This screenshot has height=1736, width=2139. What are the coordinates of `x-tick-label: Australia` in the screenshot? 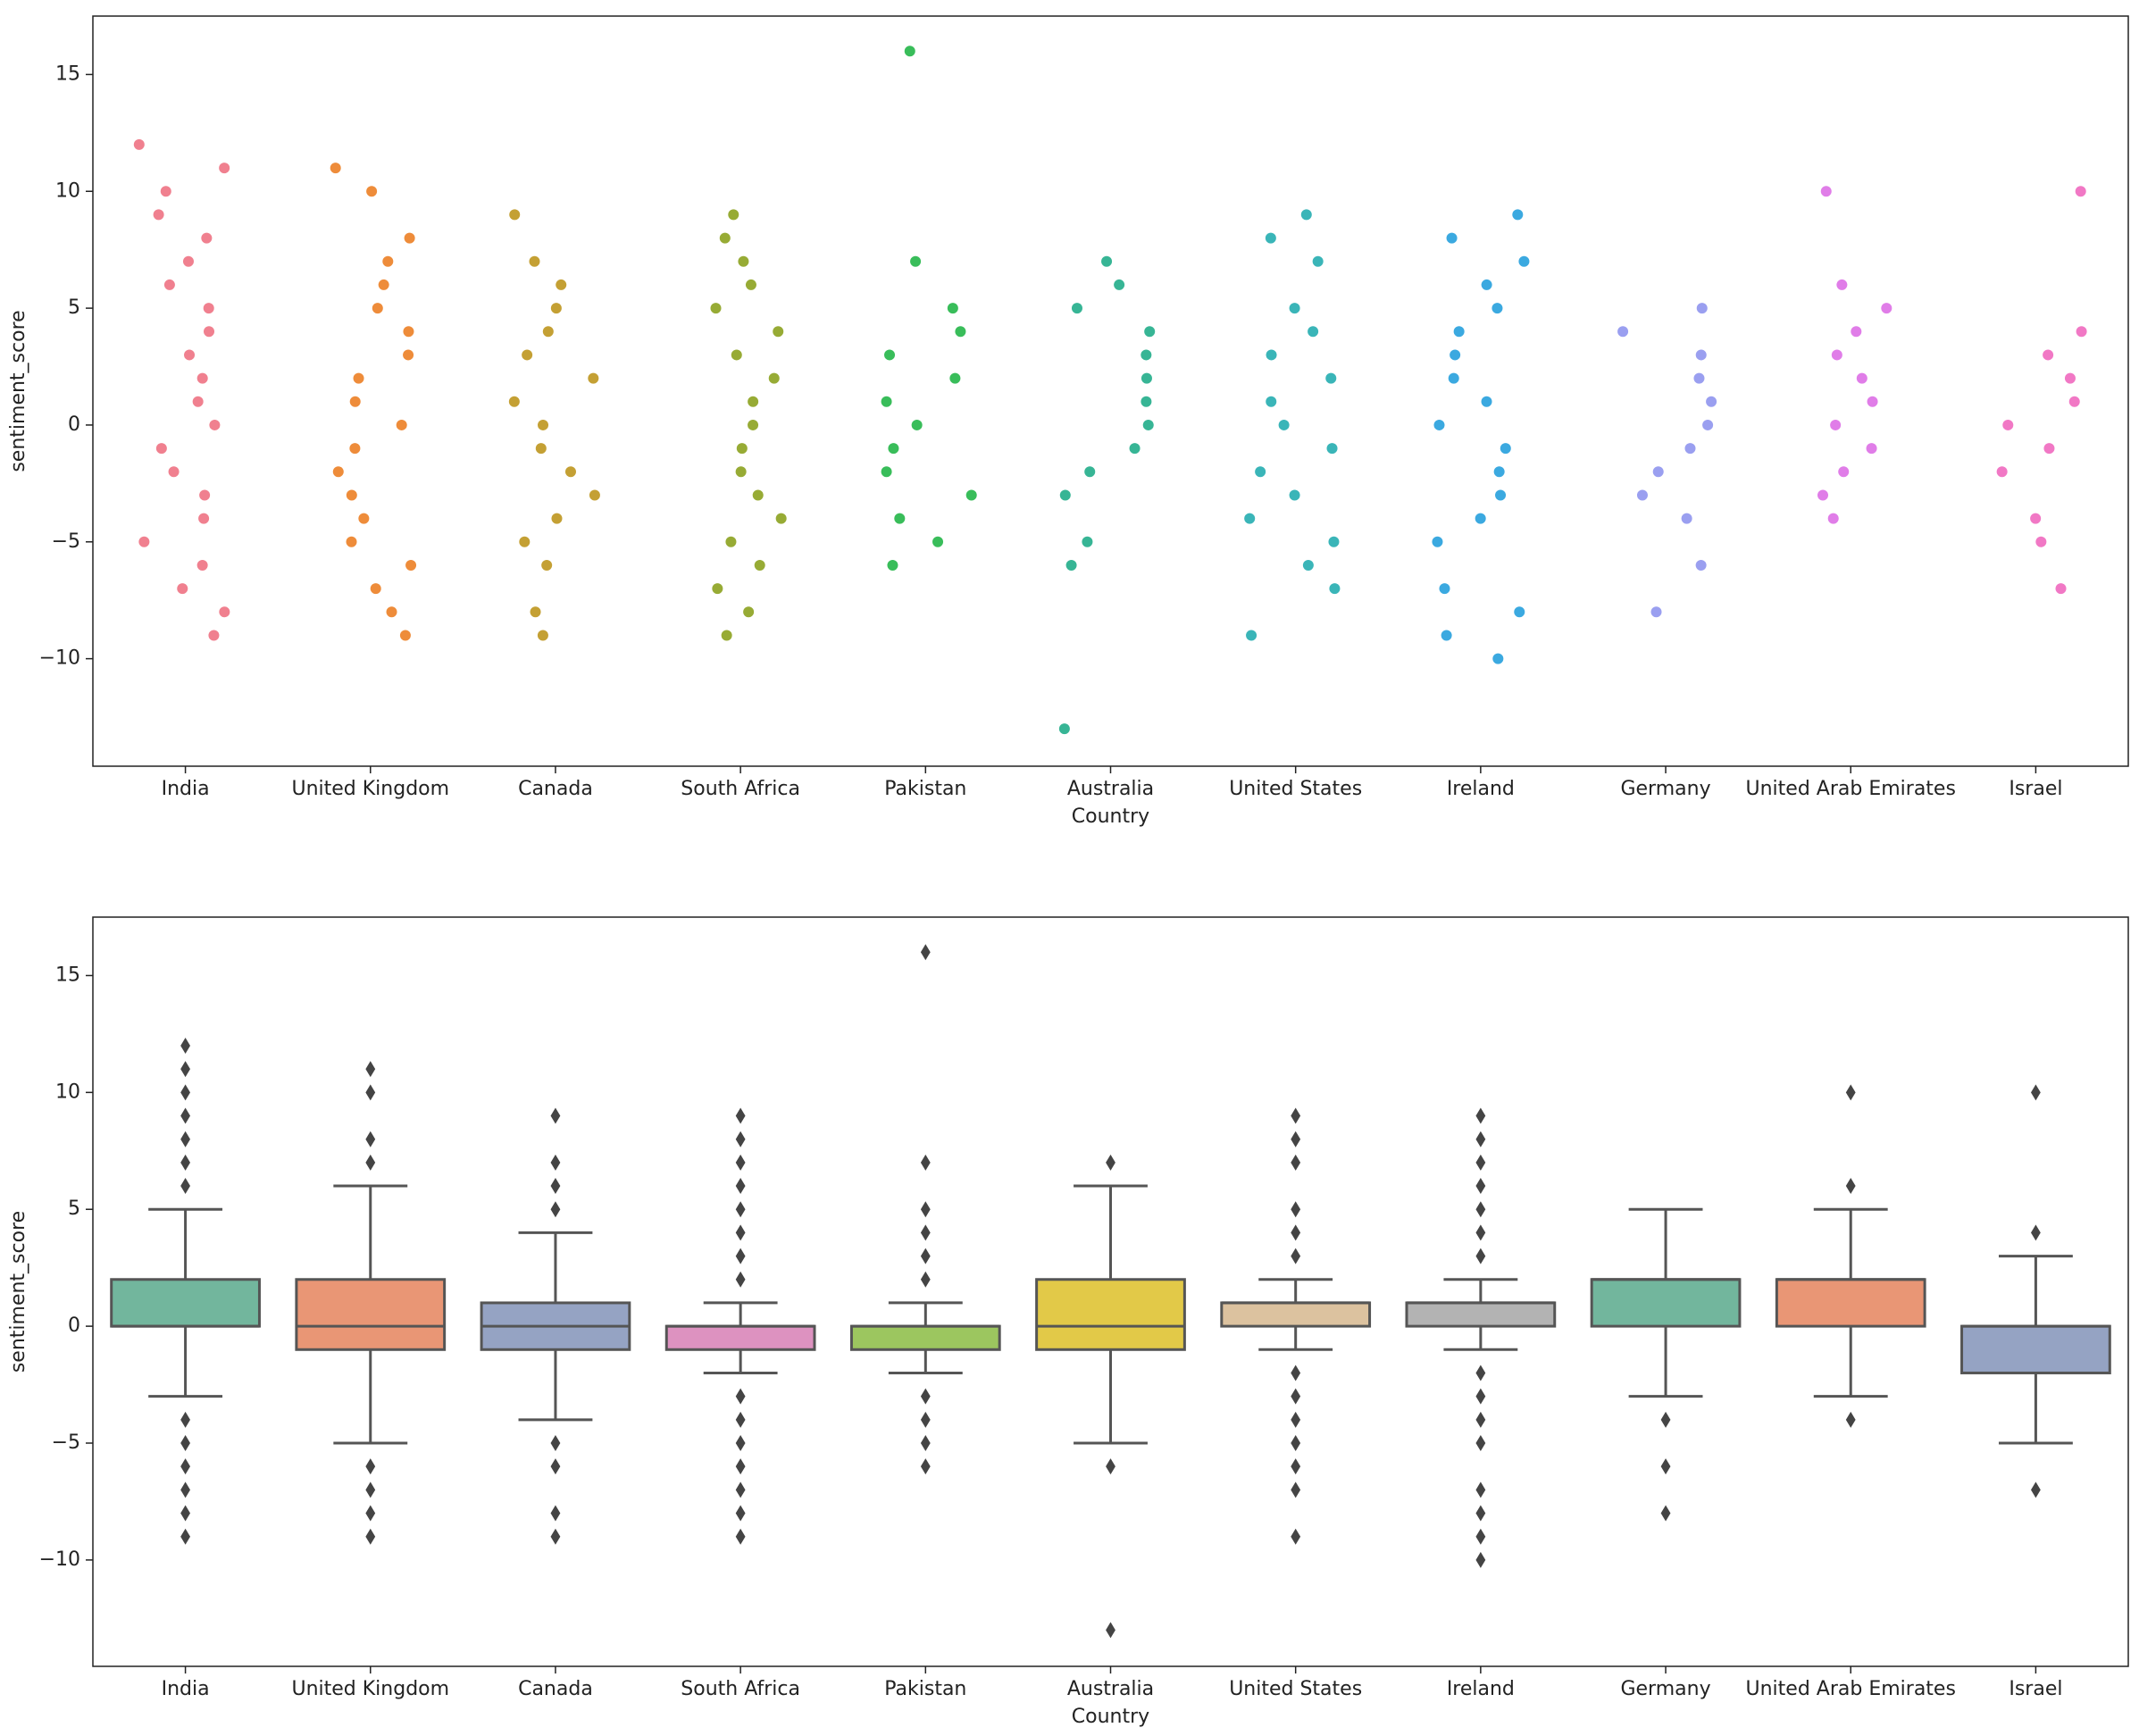 It's located at (1110, 789).